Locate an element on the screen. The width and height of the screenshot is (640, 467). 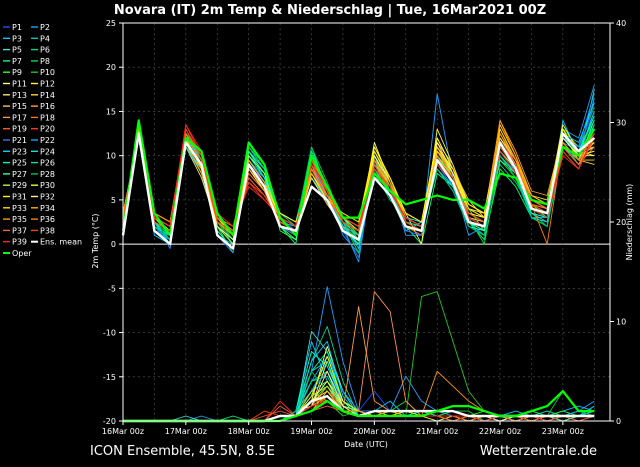
y2-tick-label: 0 is located at coordinates (618, 421).